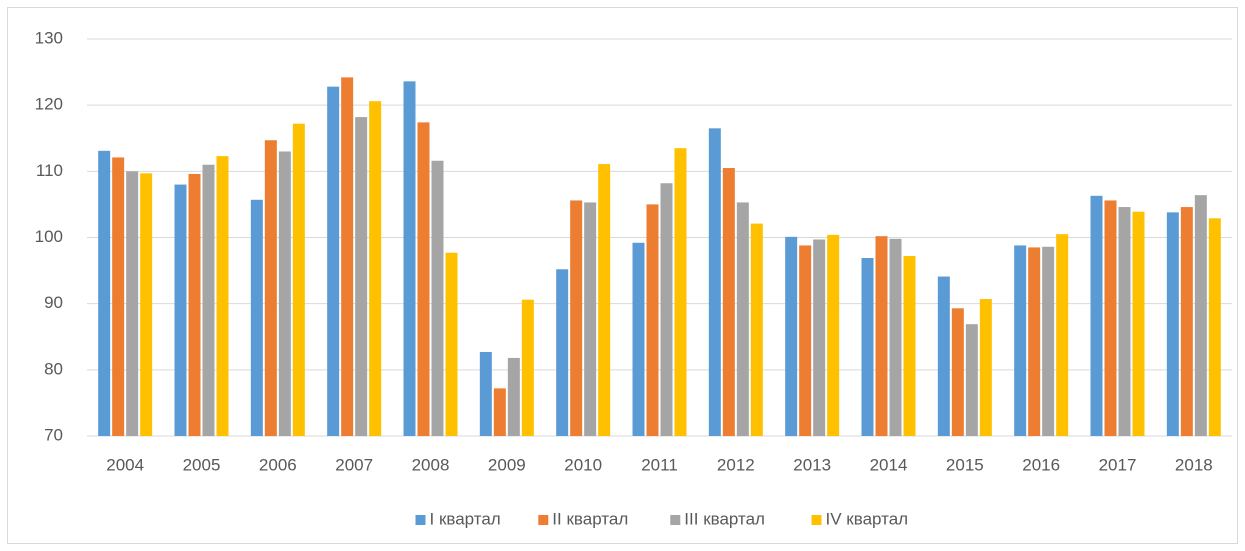 This screenshot has height=551, width=1245. What do you see at coordinates (202, 464) in the screenshot?
I see `x-tick-label: 2005` at bounding box center [202, 464].